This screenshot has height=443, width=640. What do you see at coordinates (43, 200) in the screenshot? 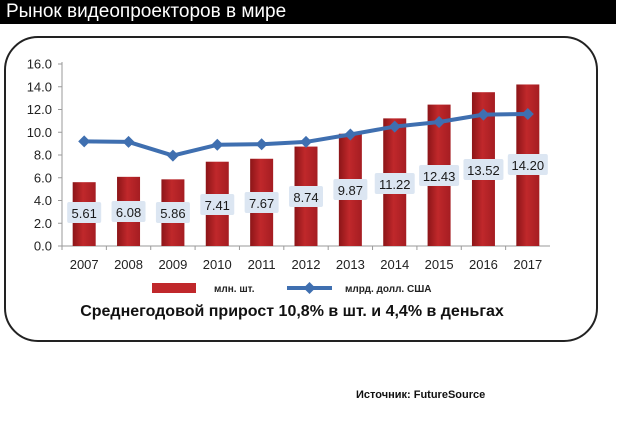
I see `y-tick-label: 4.0` at bounding box center [43, 200].